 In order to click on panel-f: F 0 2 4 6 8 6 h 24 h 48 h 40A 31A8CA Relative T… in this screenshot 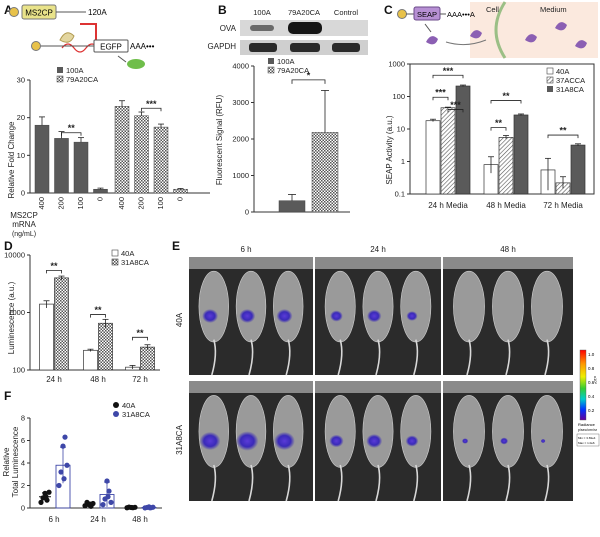, I will do `click(82, 456)`.